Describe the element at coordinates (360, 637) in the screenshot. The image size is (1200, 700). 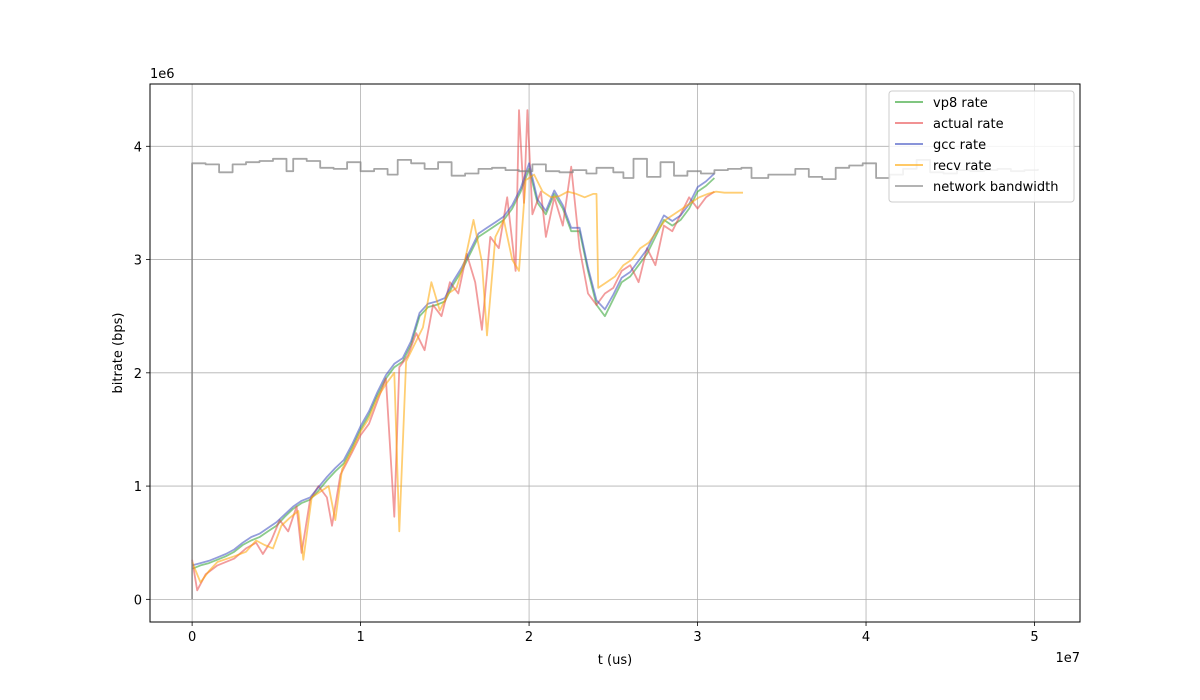
I see `x-tick-label: 1` at that location.